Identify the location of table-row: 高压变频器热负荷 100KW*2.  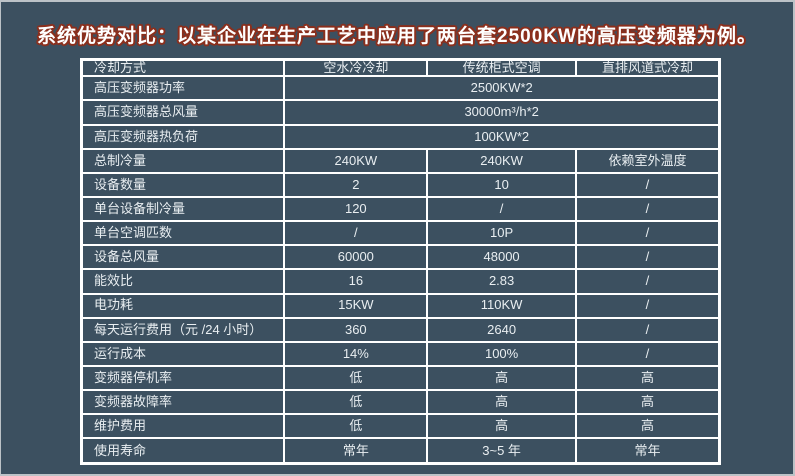
(400, 136).